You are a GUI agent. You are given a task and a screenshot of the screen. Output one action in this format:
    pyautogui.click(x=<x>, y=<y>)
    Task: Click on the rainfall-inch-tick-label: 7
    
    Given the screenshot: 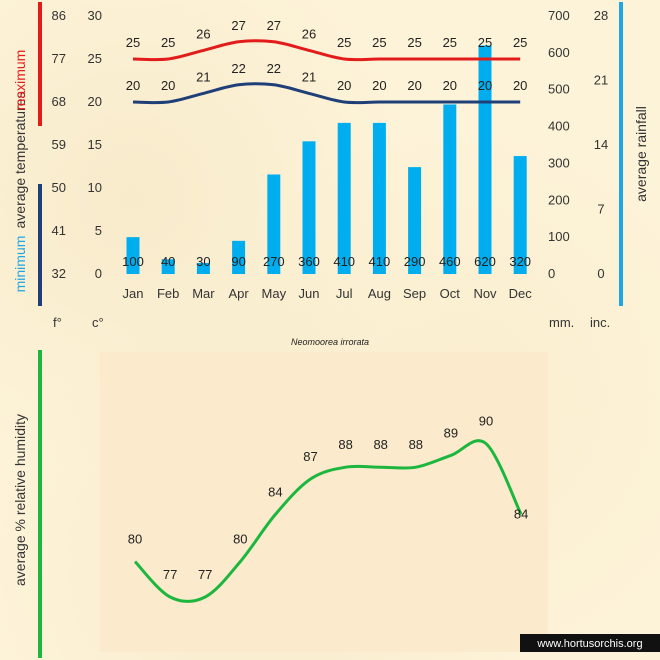 What is the action you would take?
    pyautogui.click(x=600, y=209)
    